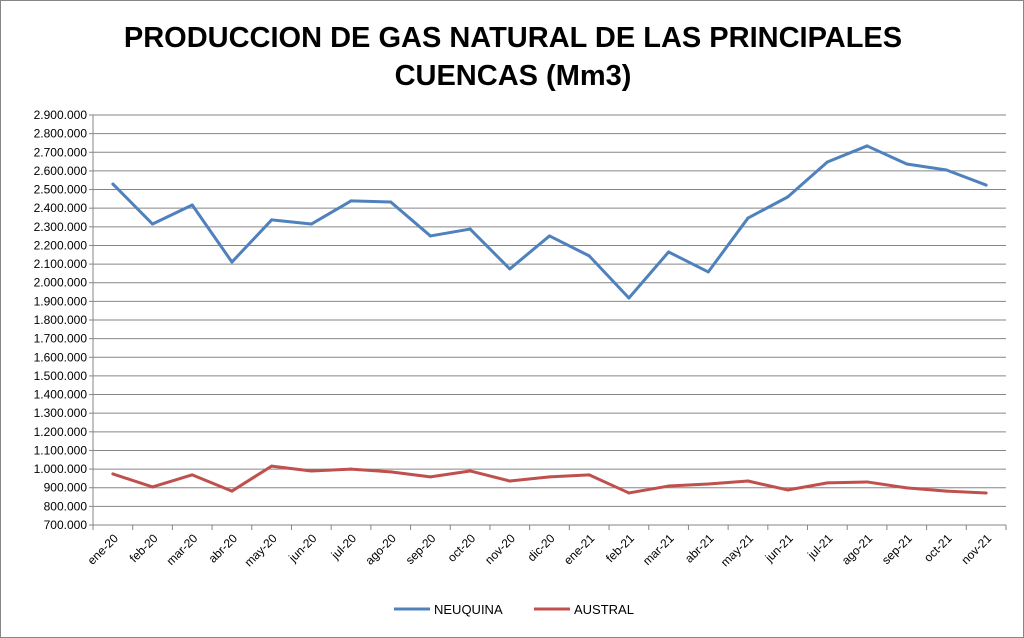  I want to click on x-tick-label: may-20, so click(261, 550).